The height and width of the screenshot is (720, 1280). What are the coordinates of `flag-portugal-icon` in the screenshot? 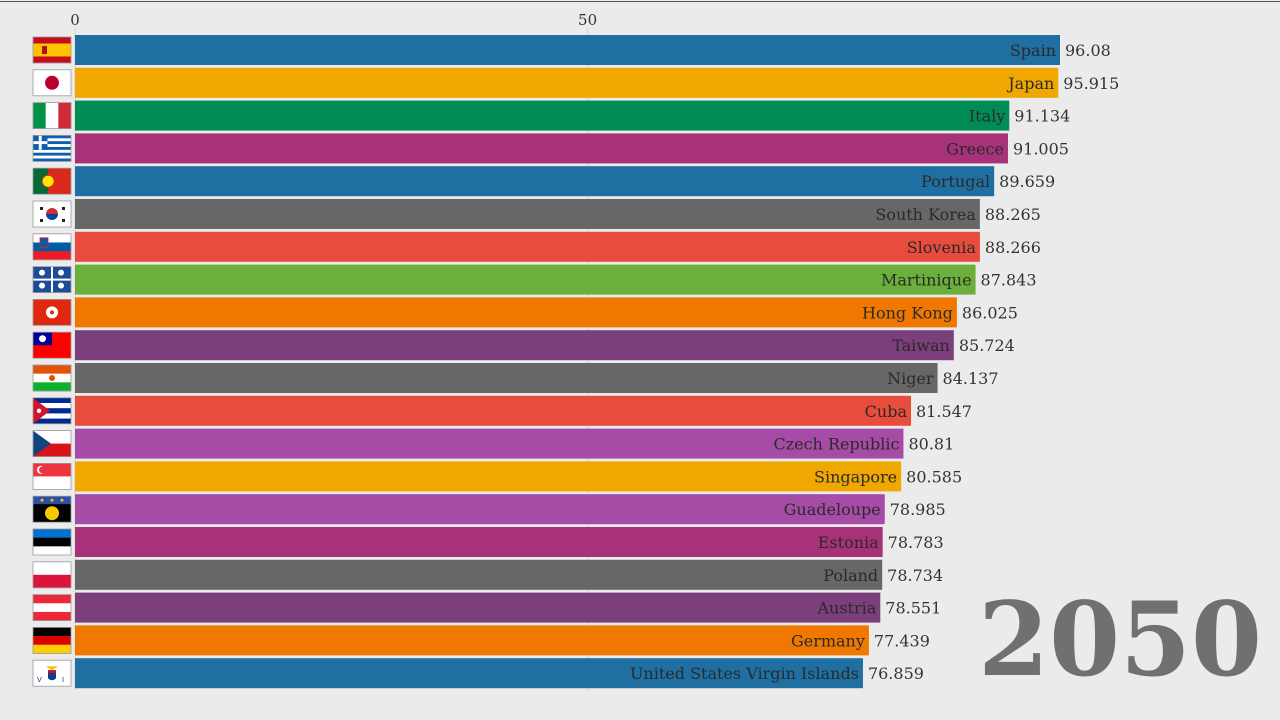 It's located at (52, 181).